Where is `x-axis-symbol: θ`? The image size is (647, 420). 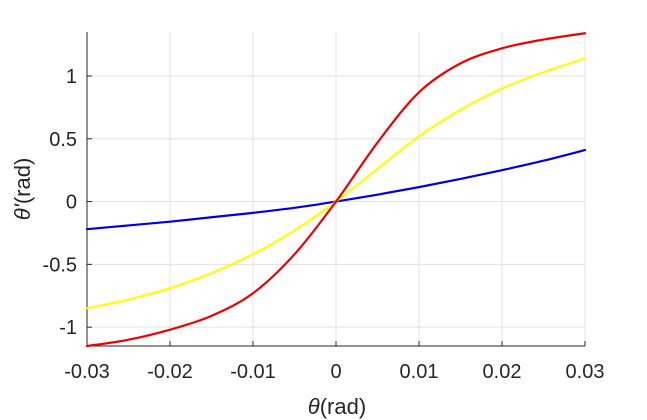 x-axis-symbol: θ is located at coordinates (314, 406).